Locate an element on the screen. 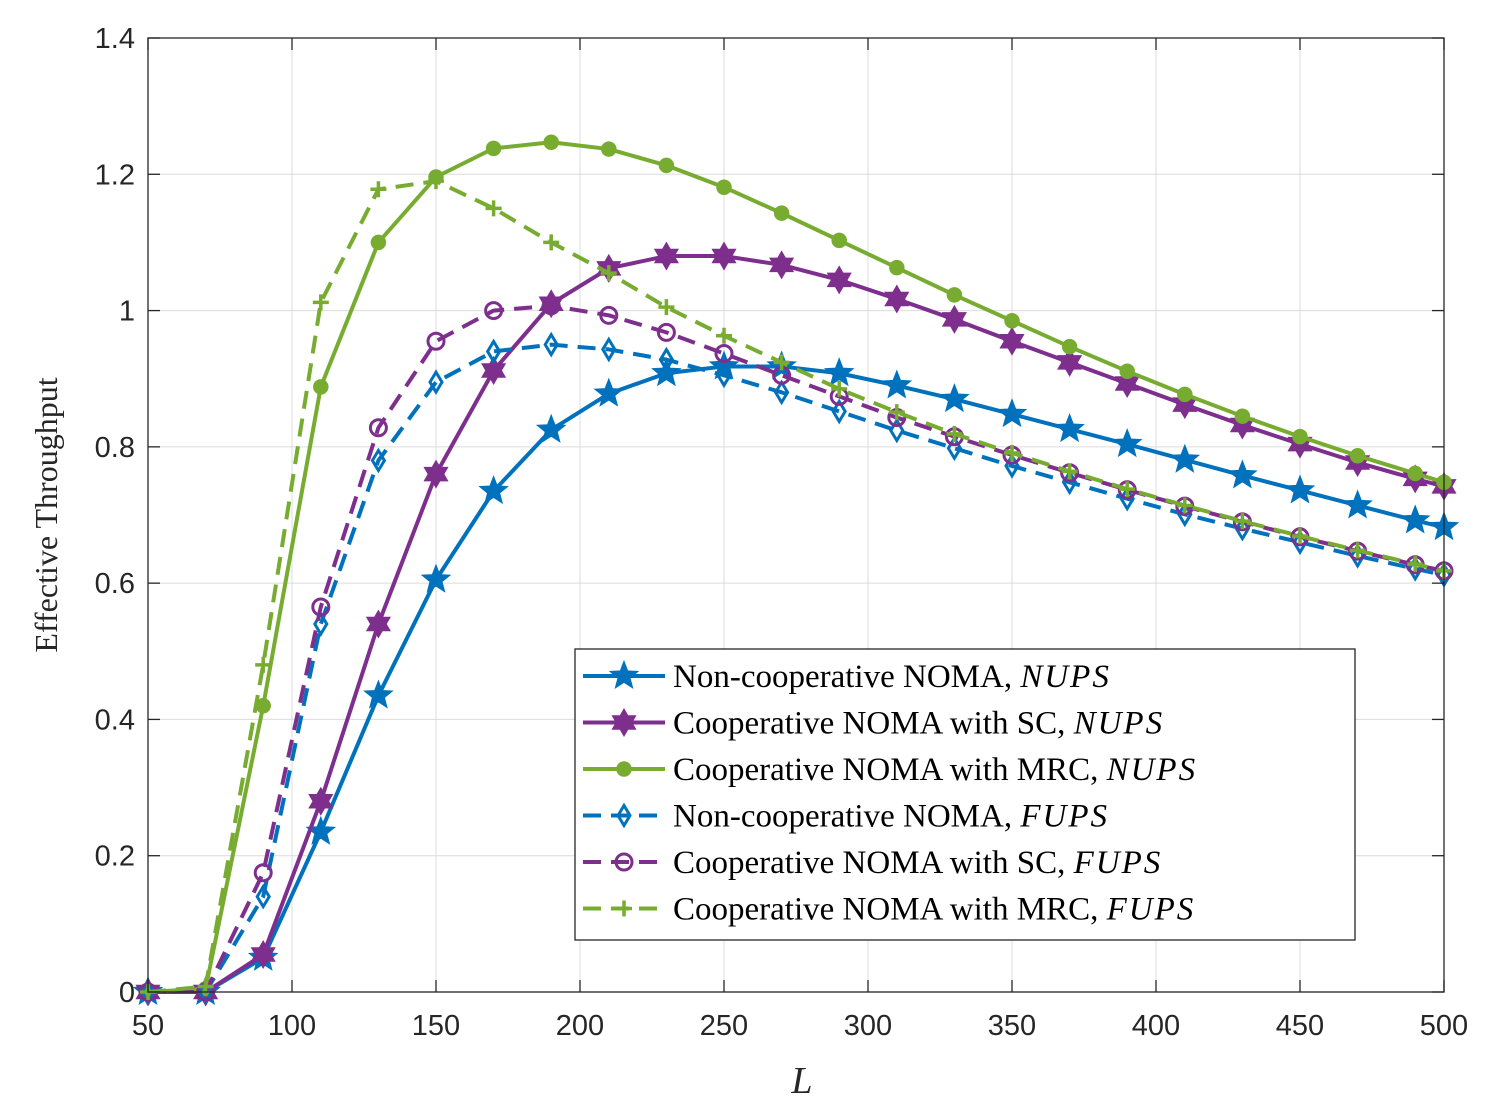  legend-label: Non-cooperative NOMA, NUPS is located at coordinates (892, 677).